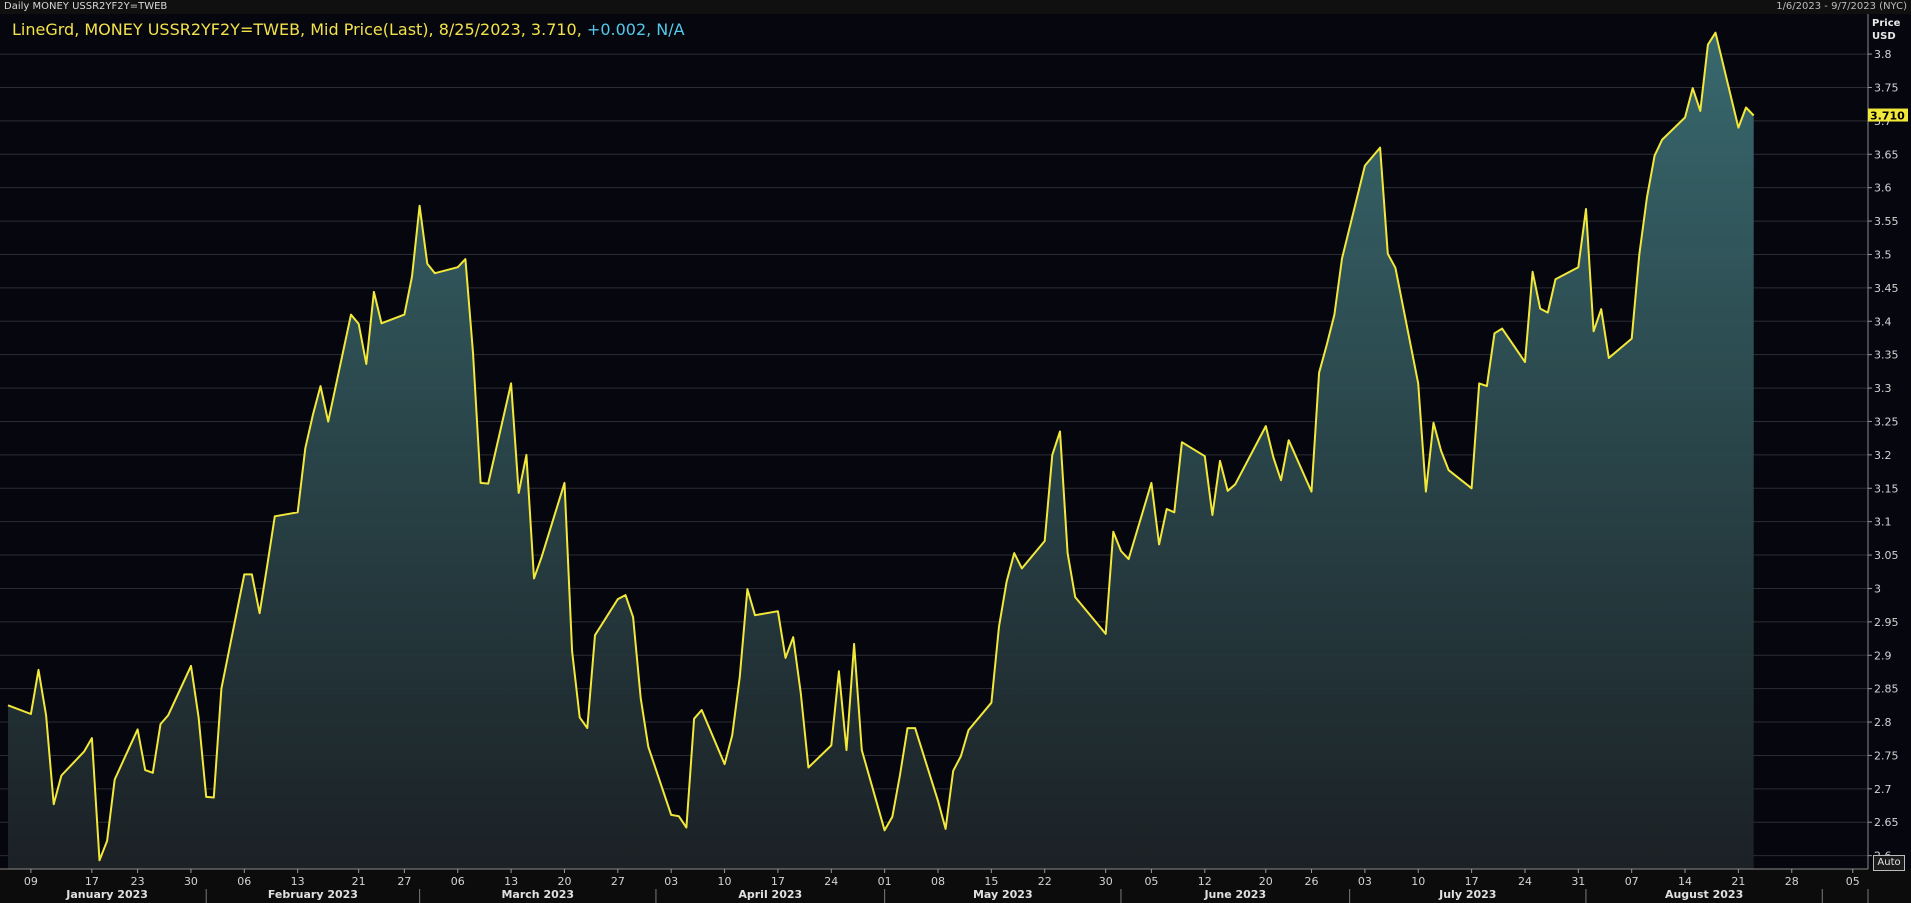 The height and width of the screenshot is (903, 1911). What do you see at coordinates (1886, 154) in the screenshot?
I see `y-tick-label: 3.65` at bounding box center [1886, 154].